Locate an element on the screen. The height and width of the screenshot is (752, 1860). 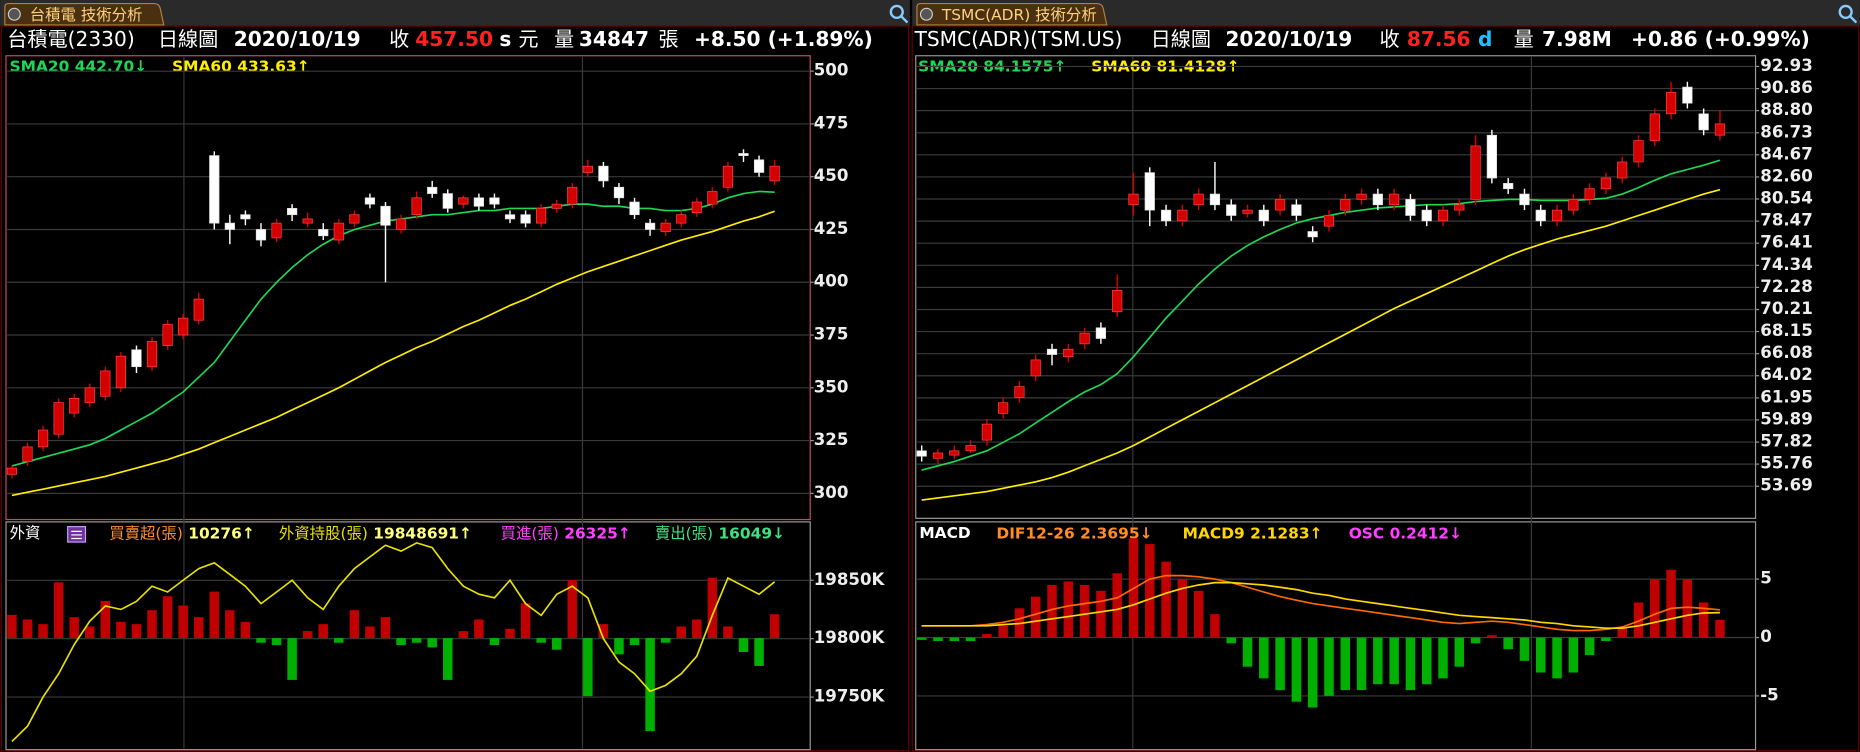
list-icon is located at coordinates (77, 534).